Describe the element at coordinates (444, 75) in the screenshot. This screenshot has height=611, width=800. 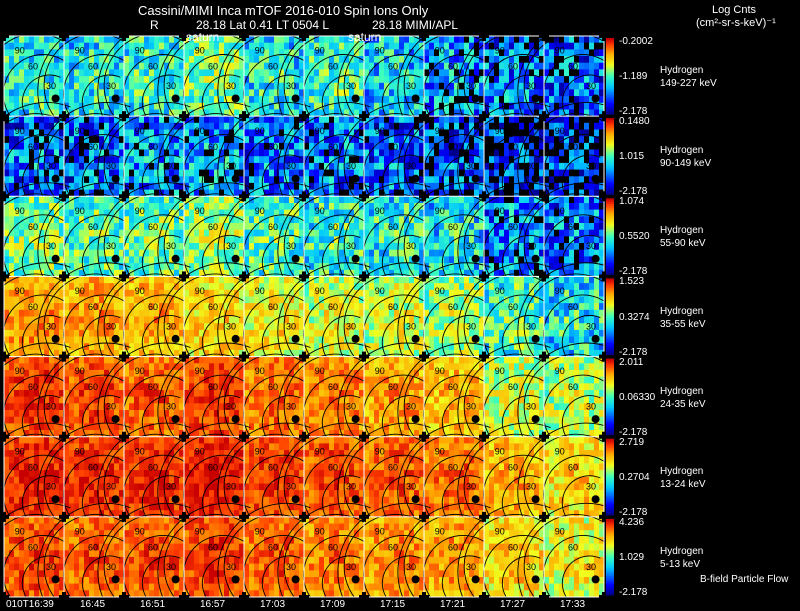
I see `contour-line` at that location.